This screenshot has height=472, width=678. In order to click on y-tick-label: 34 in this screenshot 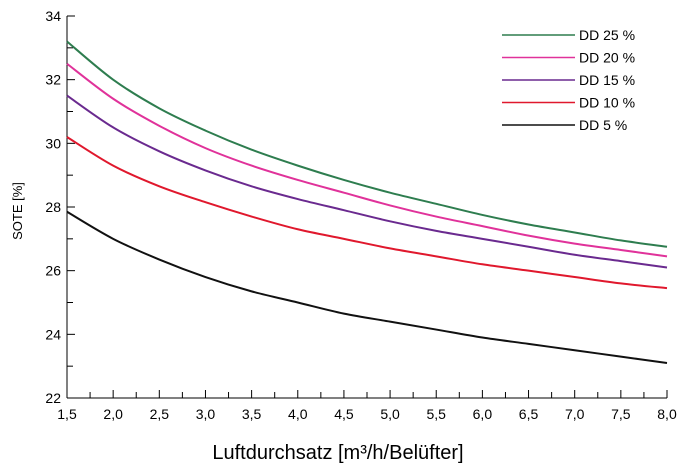, I will do `click(53, 16)`.